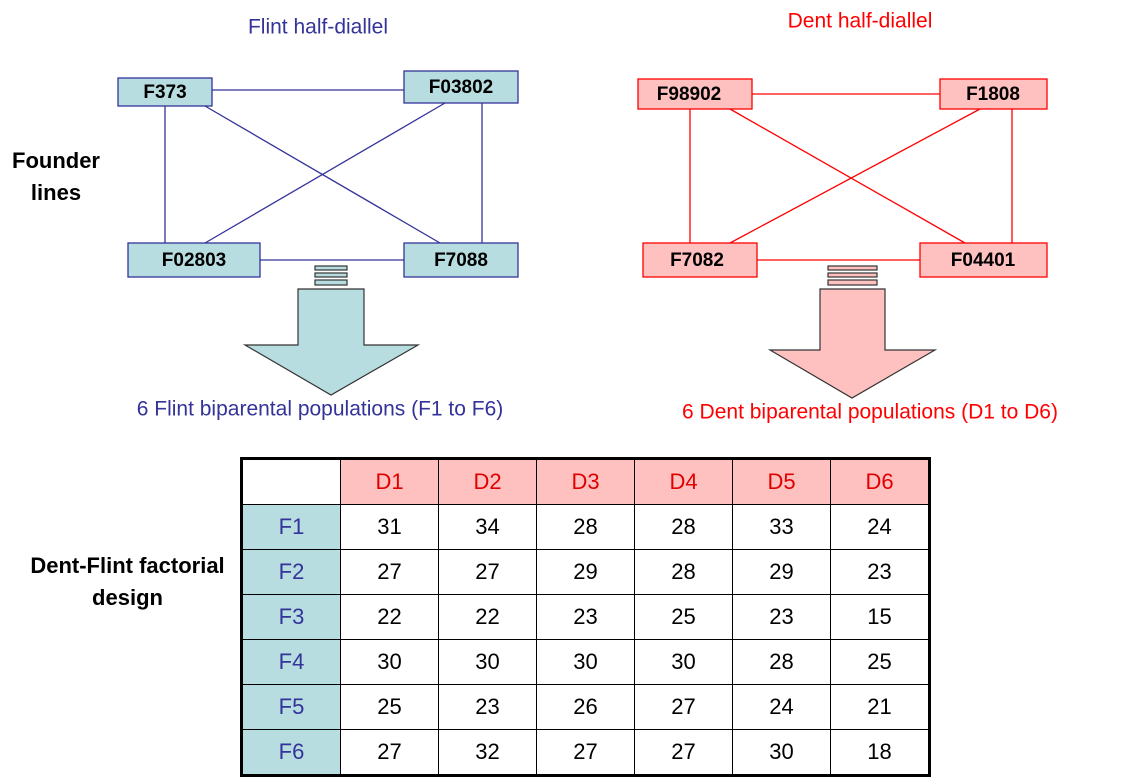 This screenshot has width=1135, height=778. What do you see at coordinates (689, 94) in the screenshot?
I see `line-label: F98902` at bounding box center [689, 94].